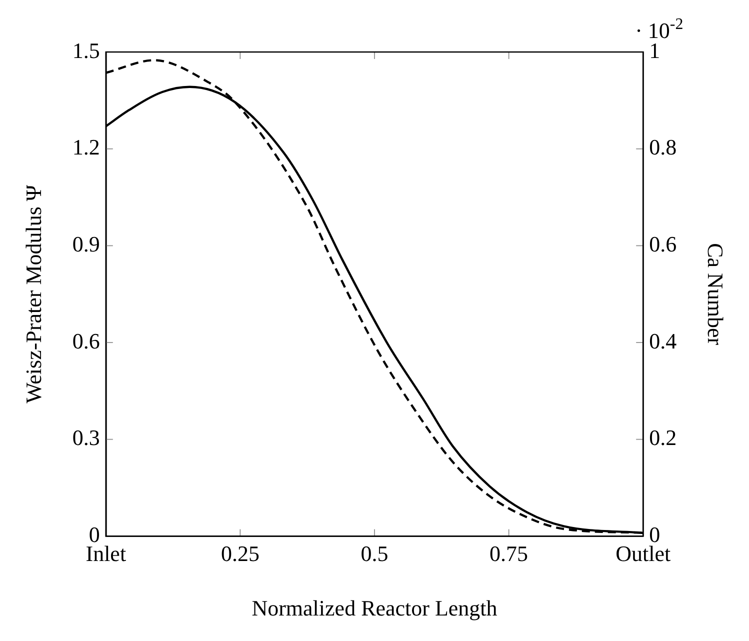 The width and height of the screenshot is (749, 641). I want to click on y2-tick-label: 0.2, so click(663, 437).